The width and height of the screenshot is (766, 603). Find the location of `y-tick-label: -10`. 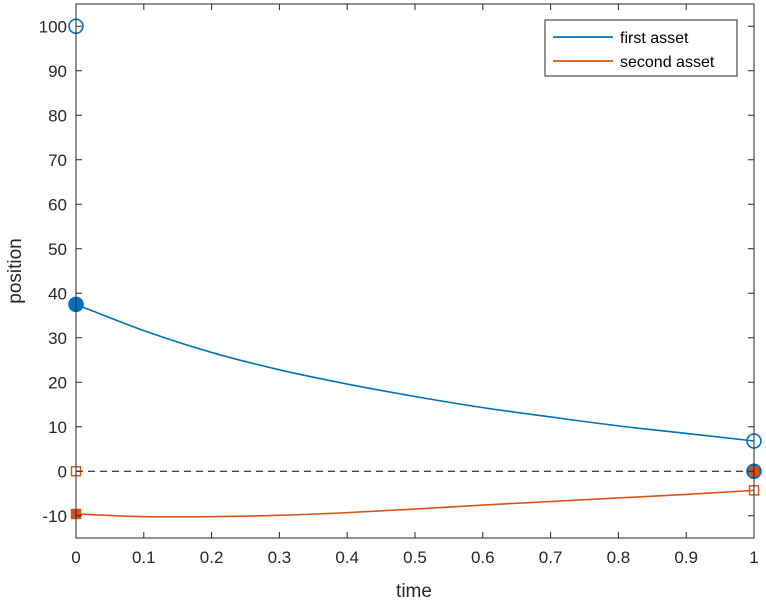

y-tick-label: -10 is located at coordinates (54, 516).